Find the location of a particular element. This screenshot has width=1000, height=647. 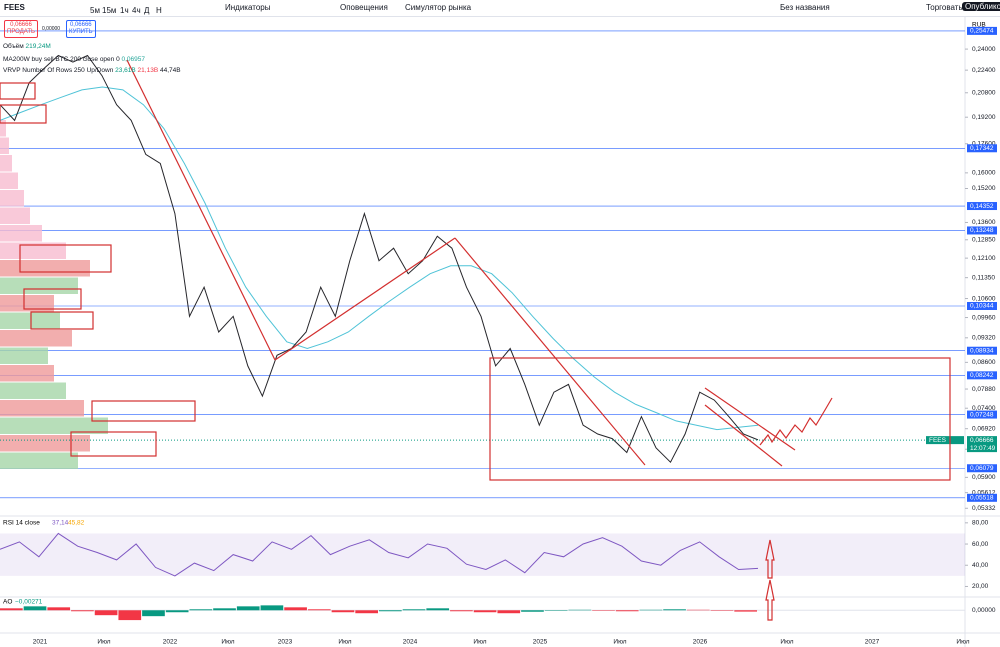

level-label: 0,14352 is located at coordinates (982, 206).